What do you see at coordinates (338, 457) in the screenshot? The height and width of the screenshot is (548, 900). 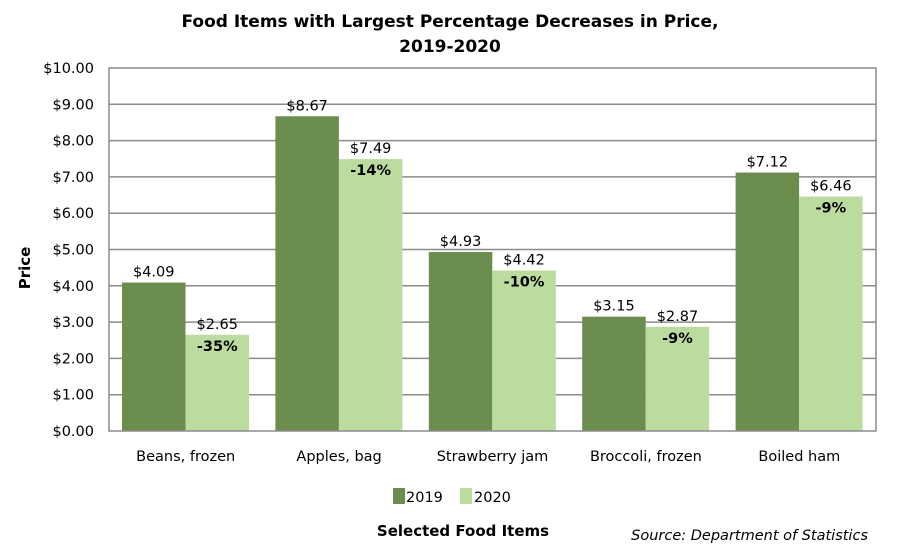 I see `category-label: Apples, bag` at bounding box center [338, 457].